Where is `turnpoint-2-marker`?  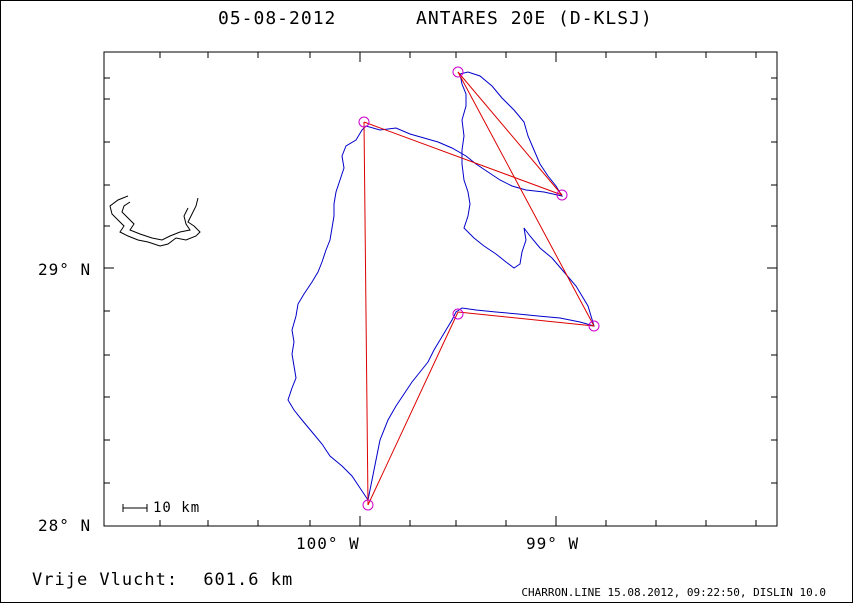
turnpoint-2-marker is located at coordinates (562, 195).